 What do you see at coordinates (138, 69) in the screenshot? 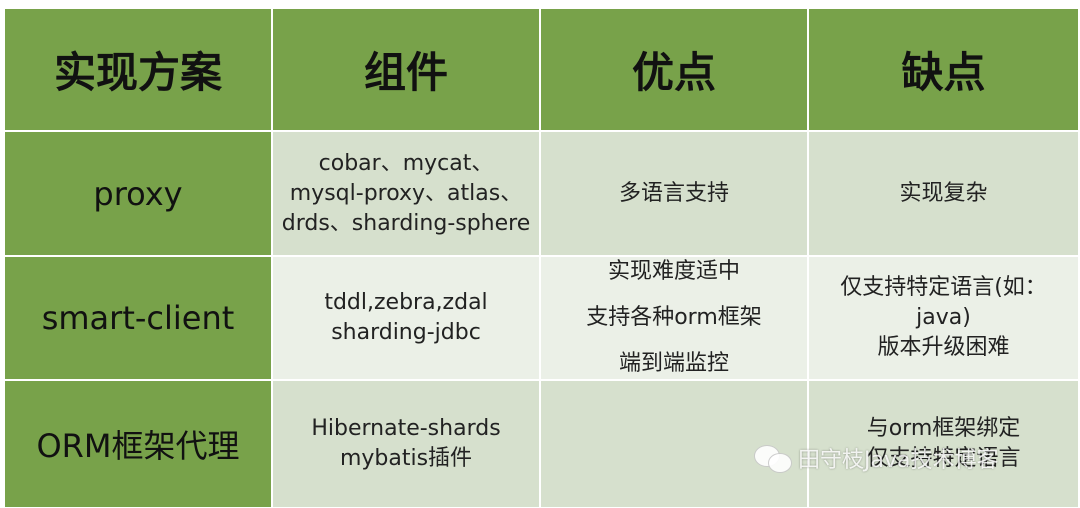
I see `header-scheme: 实现方案` at bounding box center [138, 69].